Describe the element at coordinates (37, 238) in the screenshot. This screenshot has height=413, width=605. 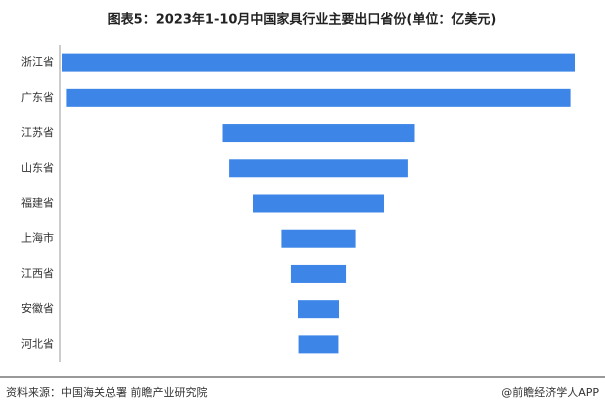
I see `y-tick-label: 上海市` at that location.